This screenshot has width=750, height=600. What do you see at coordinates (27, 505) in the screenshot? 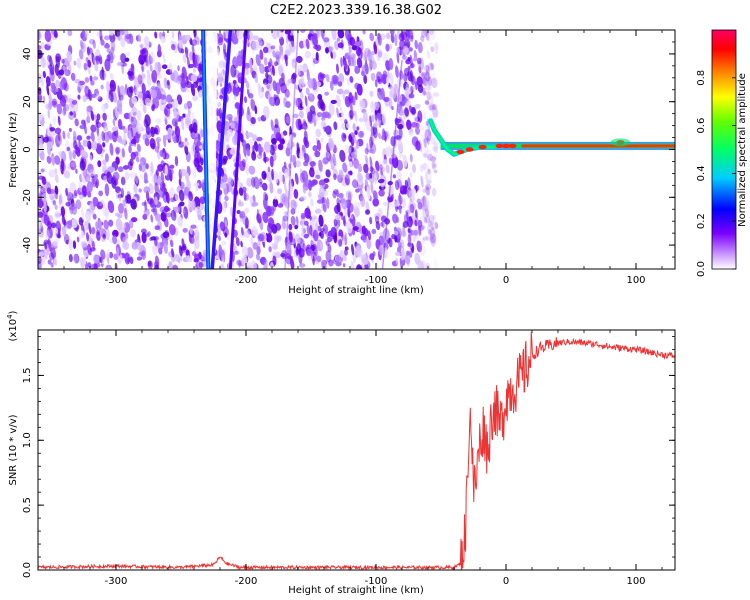
I see `snr-y-tick-label: 0.5` at bounding box center [27, 505].